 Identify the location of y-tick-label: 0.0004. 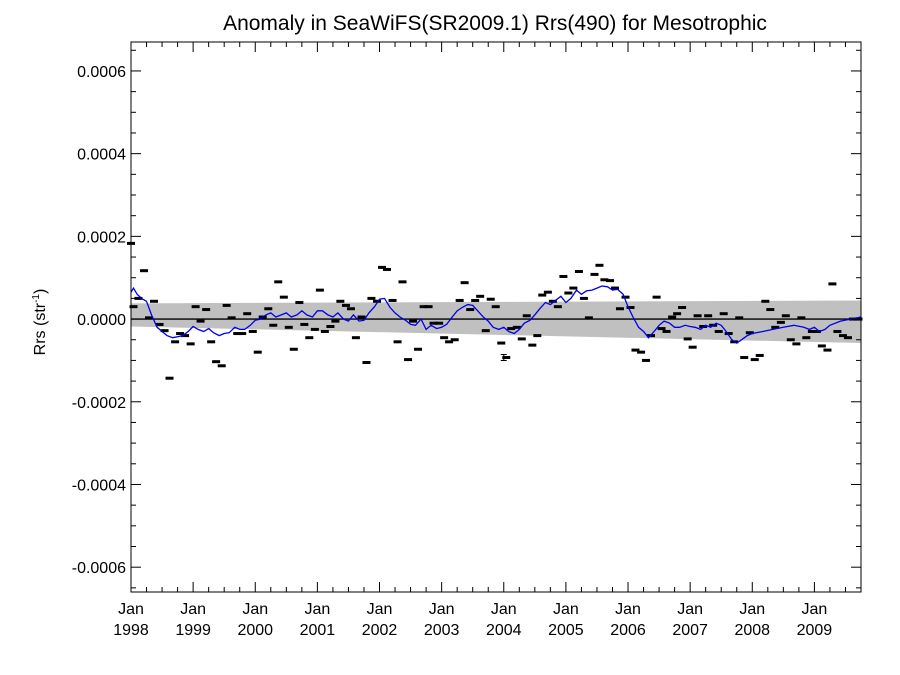
(101, 155).